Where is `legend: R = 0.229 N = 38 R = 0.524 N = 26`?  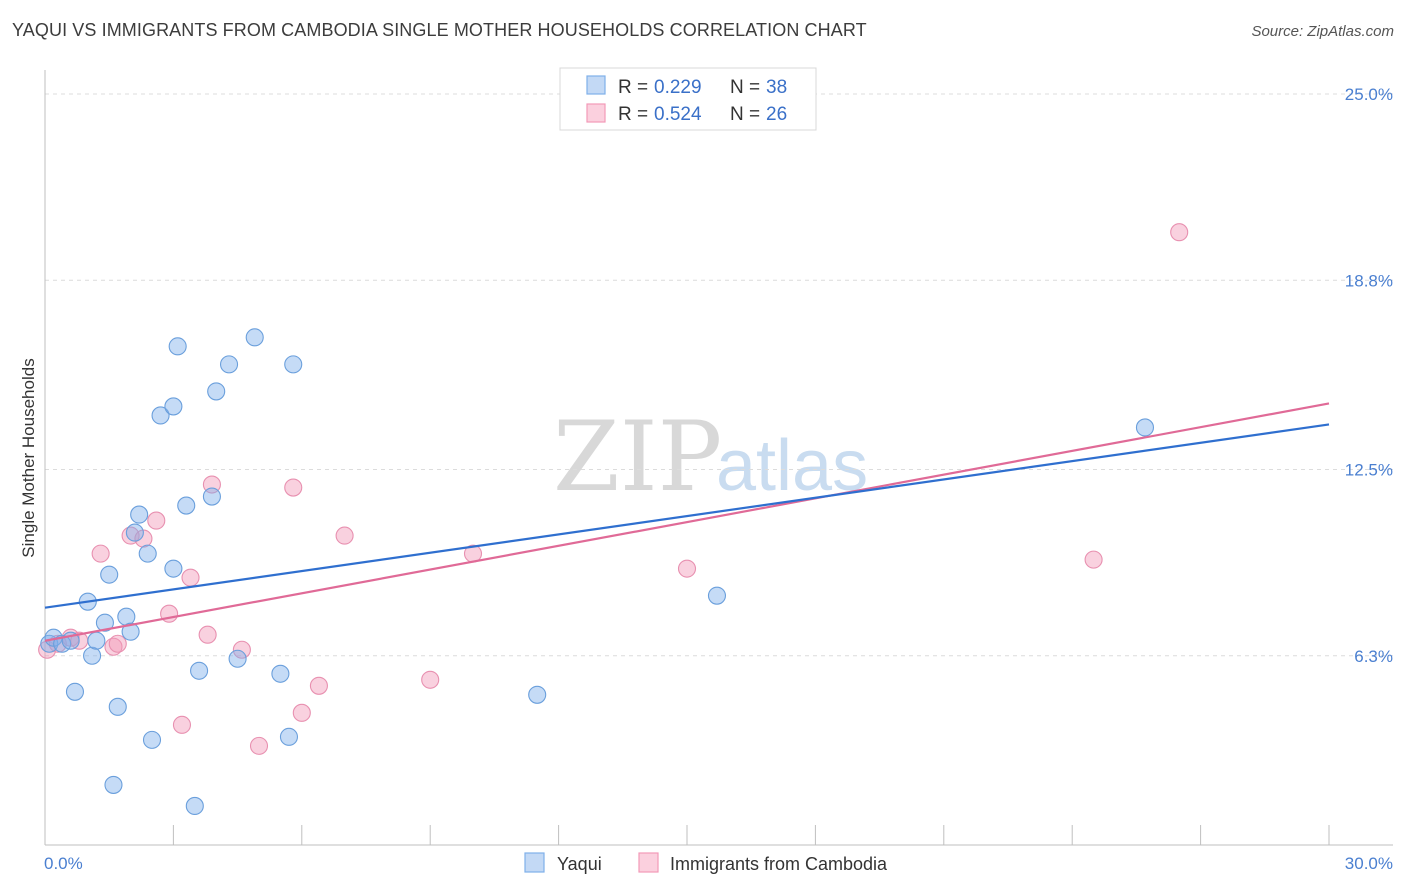 legend: R = 0.229 N = 38 R = 0.524 N = 26 is located at coordinates (688, 99).